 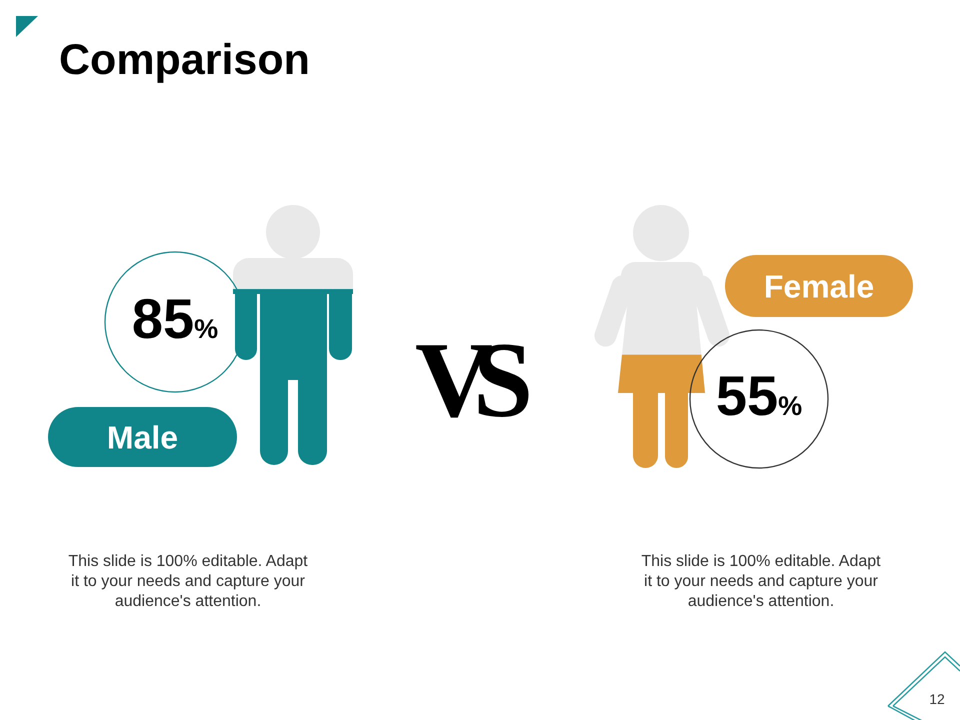 What do you see at coordinates (474, 380) in the screenshot?
I see `text: VS` at bounding box center [474, 380].